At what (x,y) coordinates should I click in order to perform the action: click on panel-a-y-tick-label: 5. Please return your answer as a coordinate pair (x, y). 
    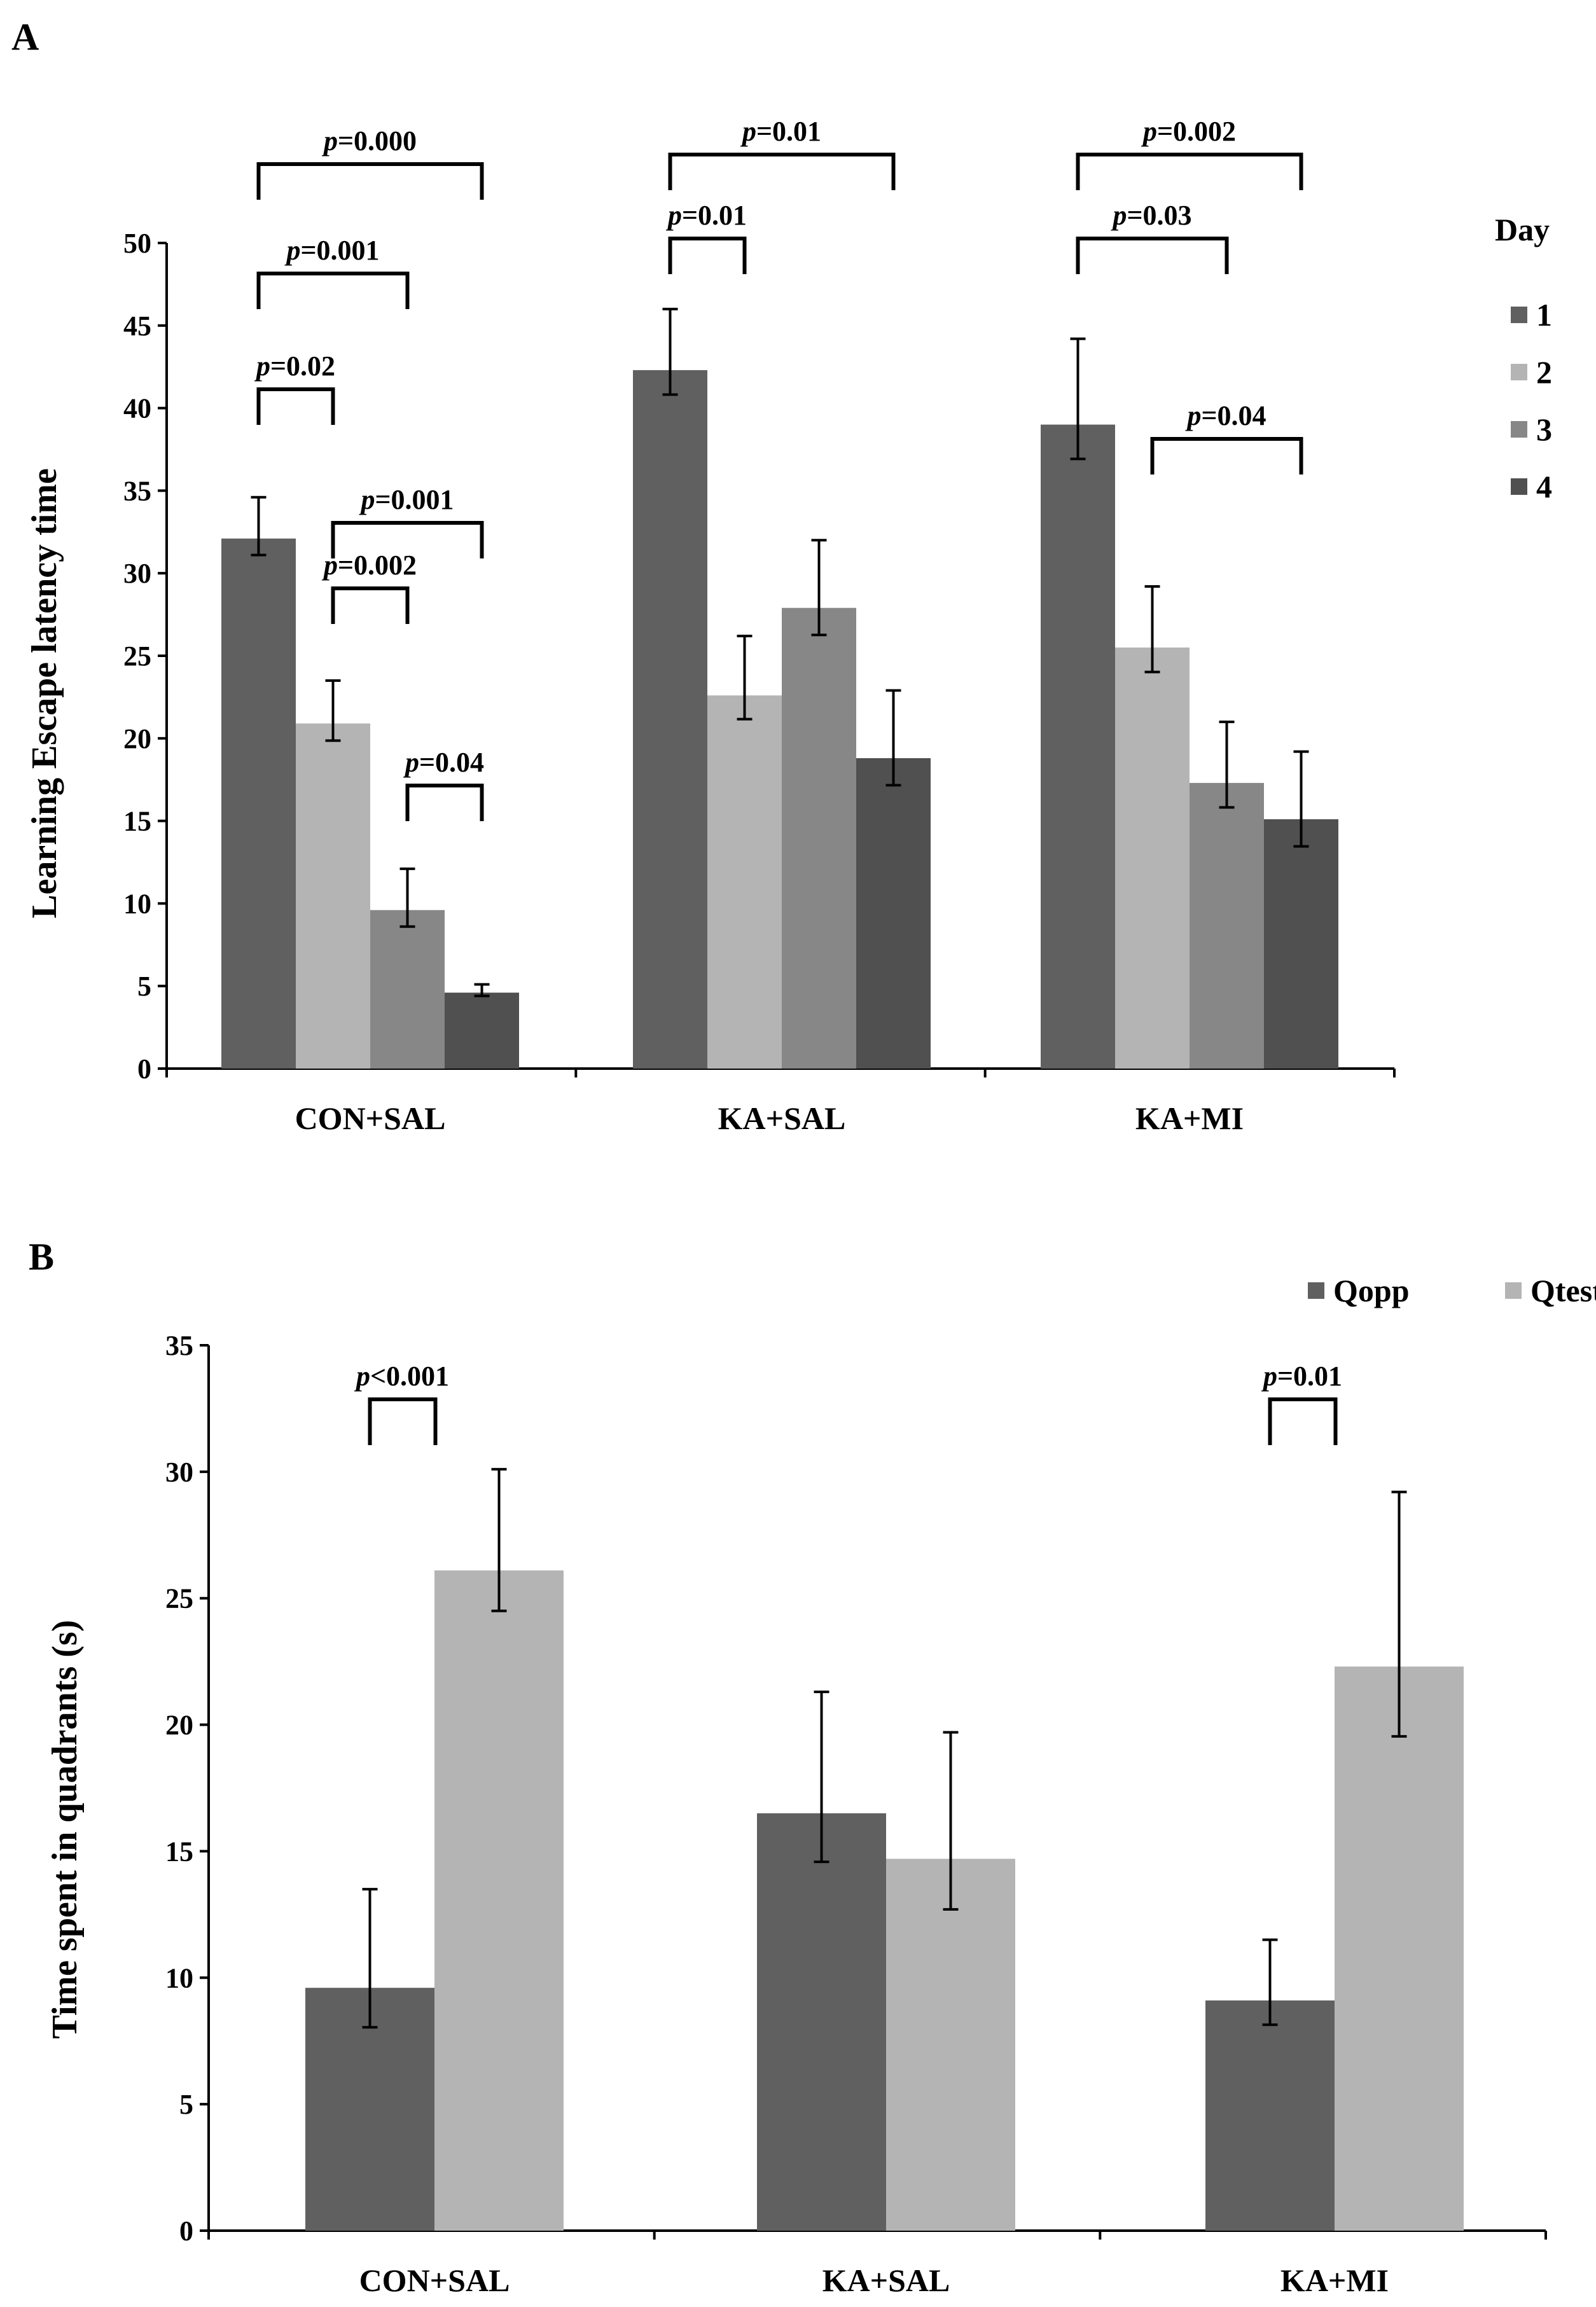
    Looking at the image, I should click on (144, 987).